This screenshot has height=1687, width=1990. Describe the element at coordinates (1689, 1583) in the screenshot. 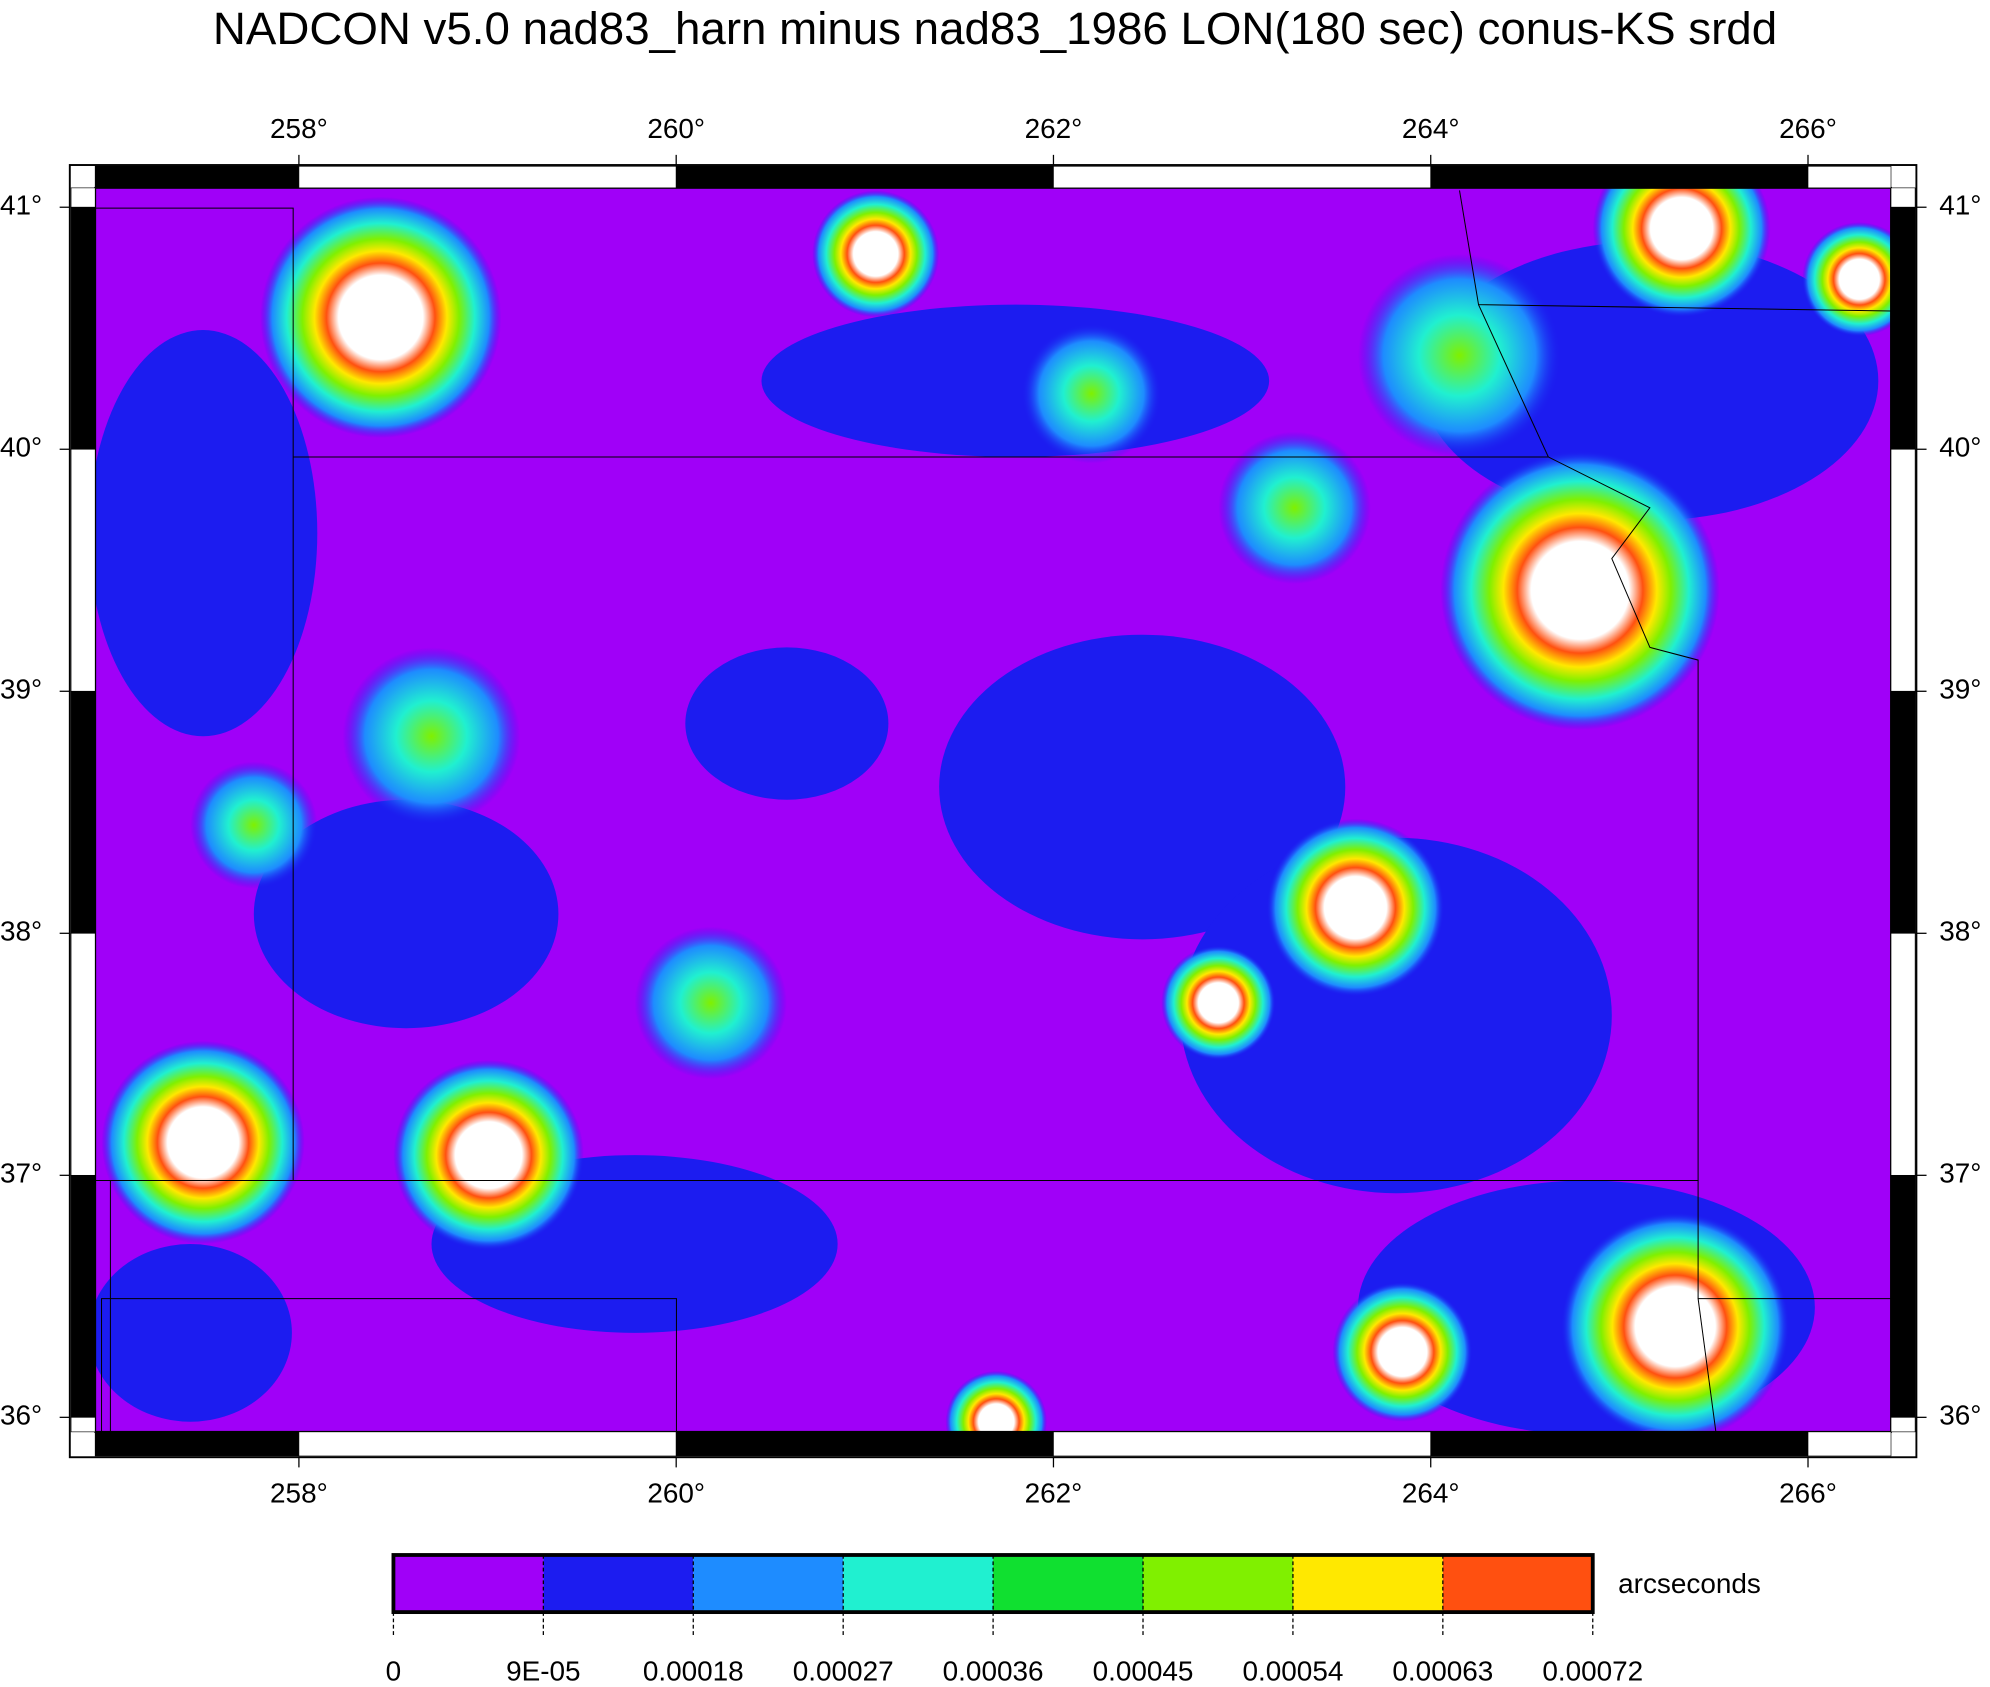

I see `colorbar-label: arcseconds` at that location.